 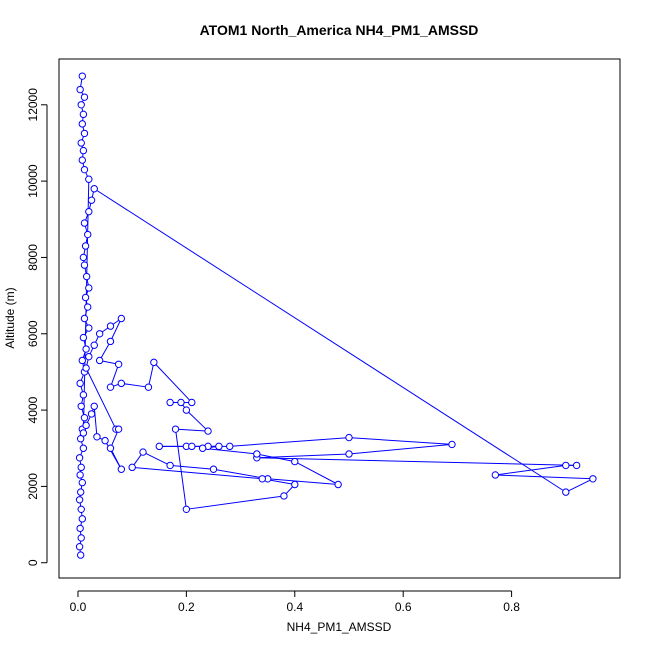 What do you see at coordinates (294, 607) in the screenshot?
I see `x-tick-label: 0.4` at bounding box center [294, 607].